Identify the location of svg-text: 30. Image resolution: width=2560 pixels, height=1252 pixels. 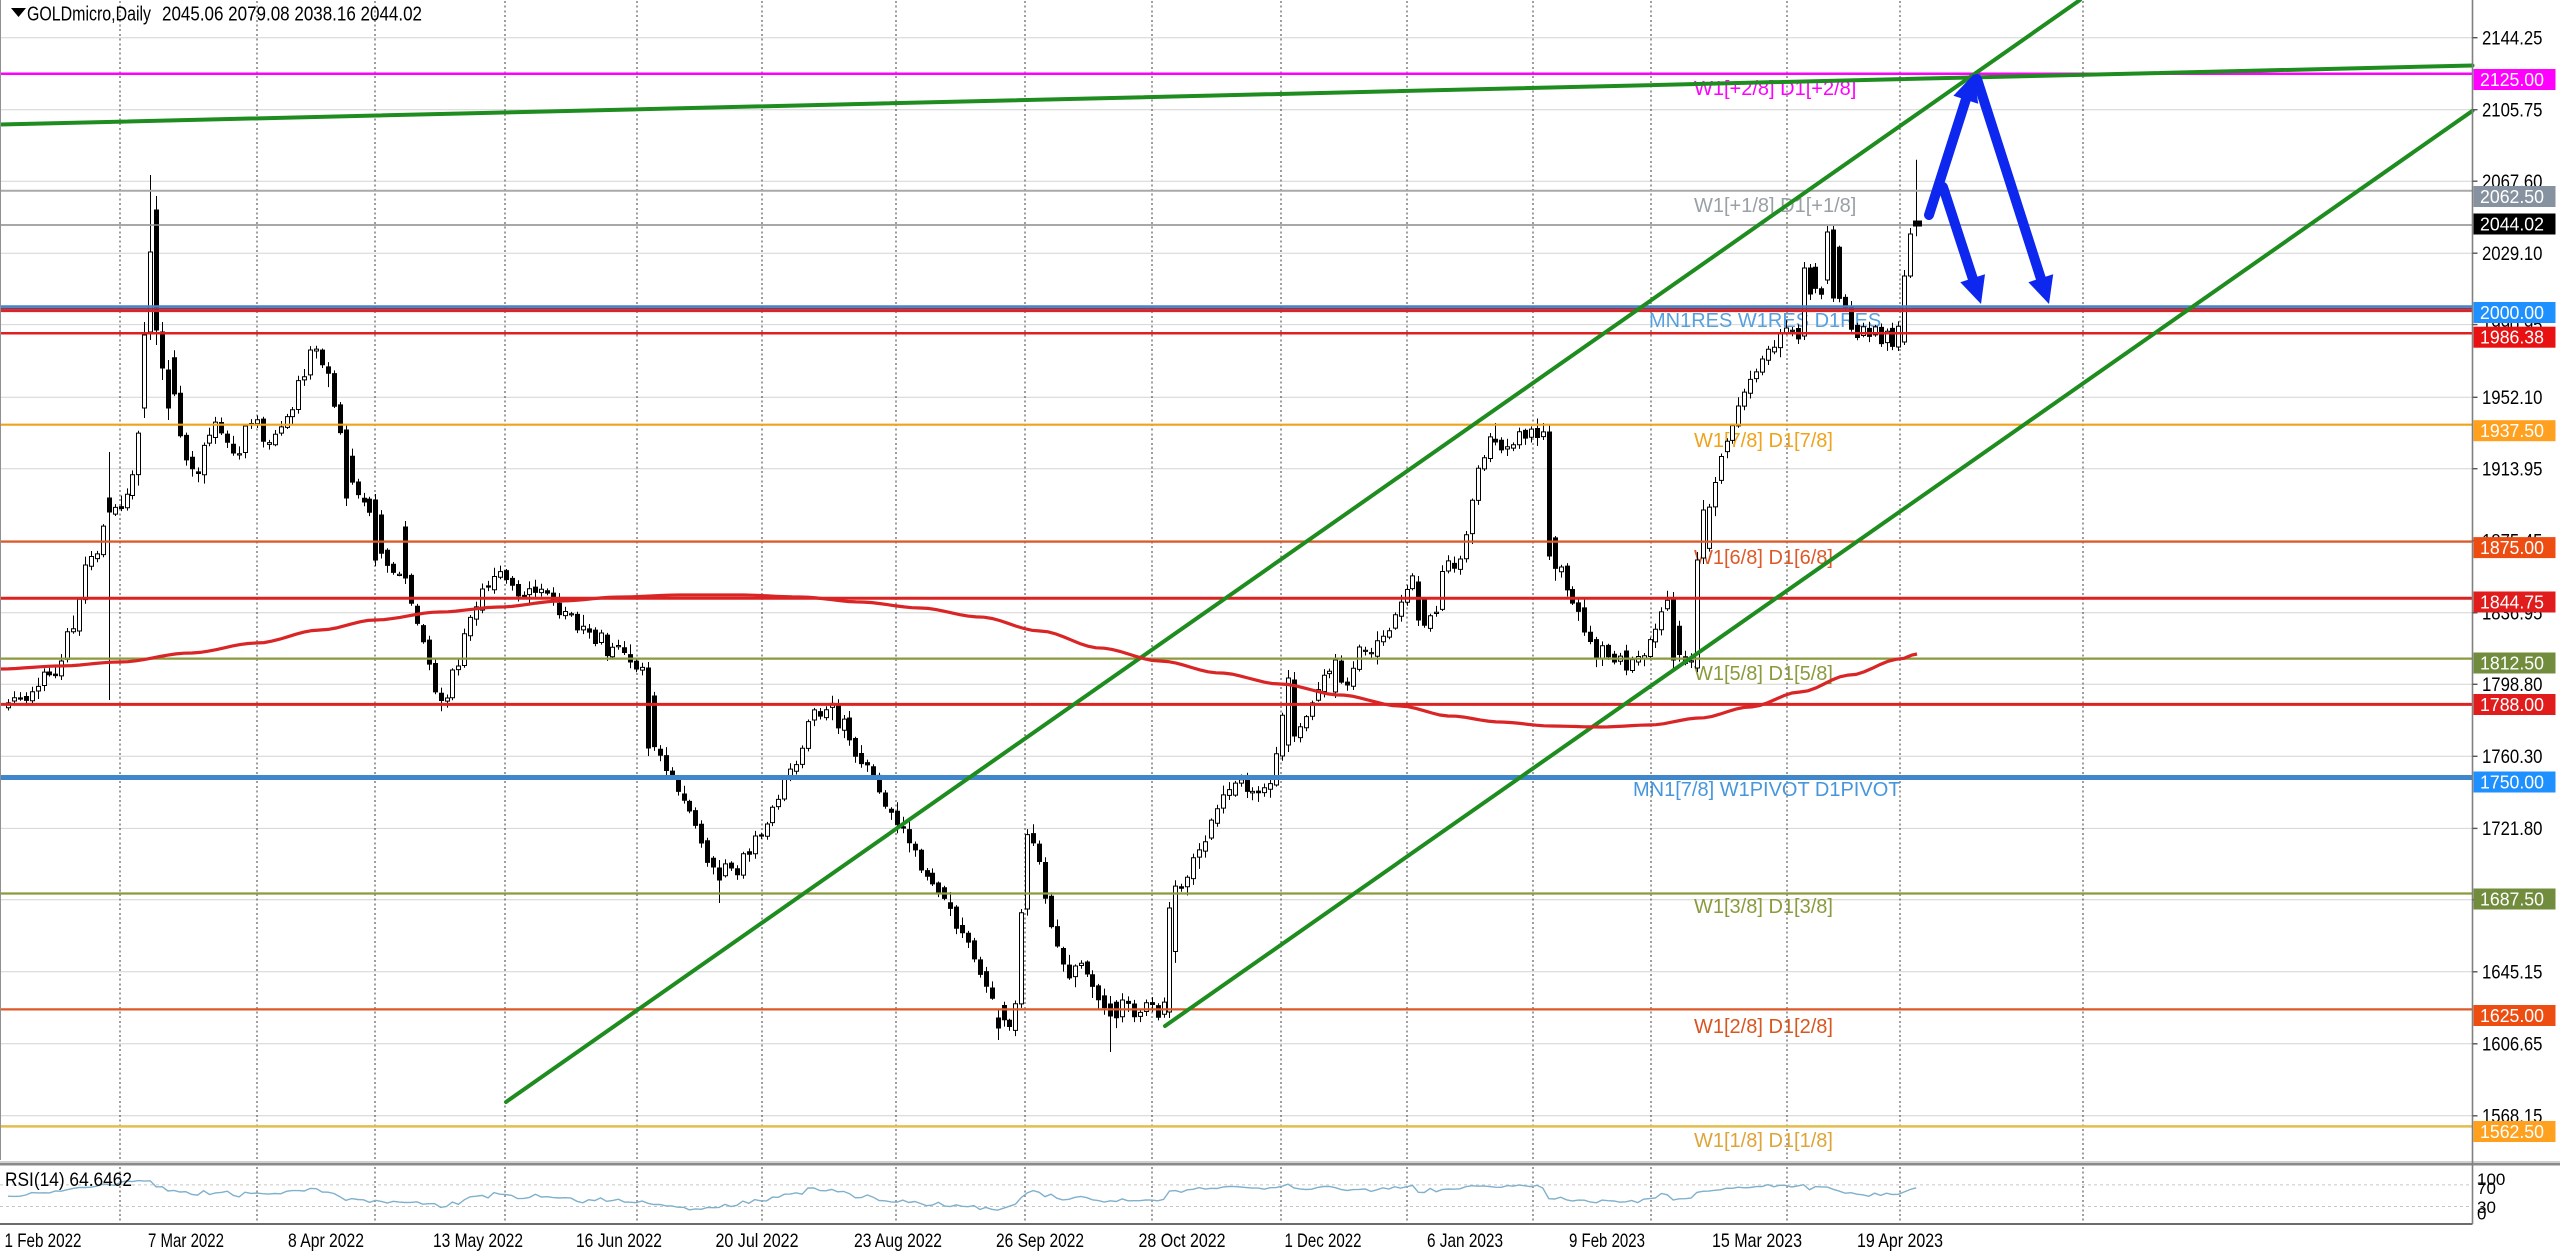
(2486, 1207).